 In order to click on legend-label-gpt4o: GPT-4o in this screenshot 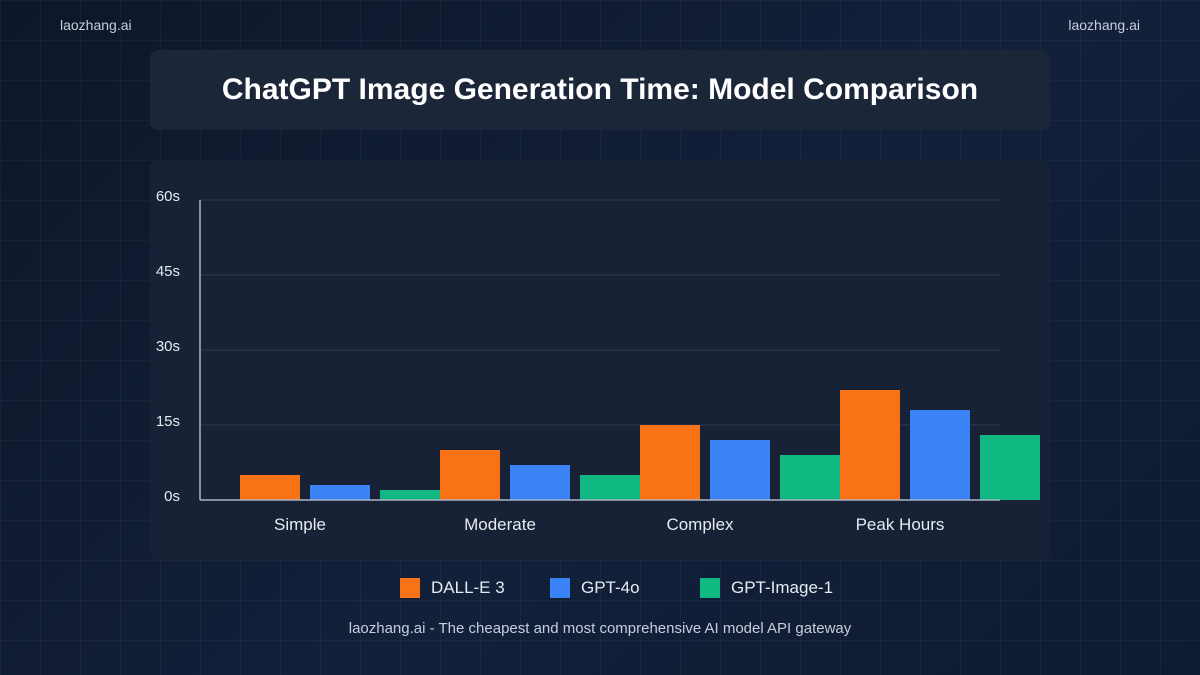, I will do `click(610, 587)`.